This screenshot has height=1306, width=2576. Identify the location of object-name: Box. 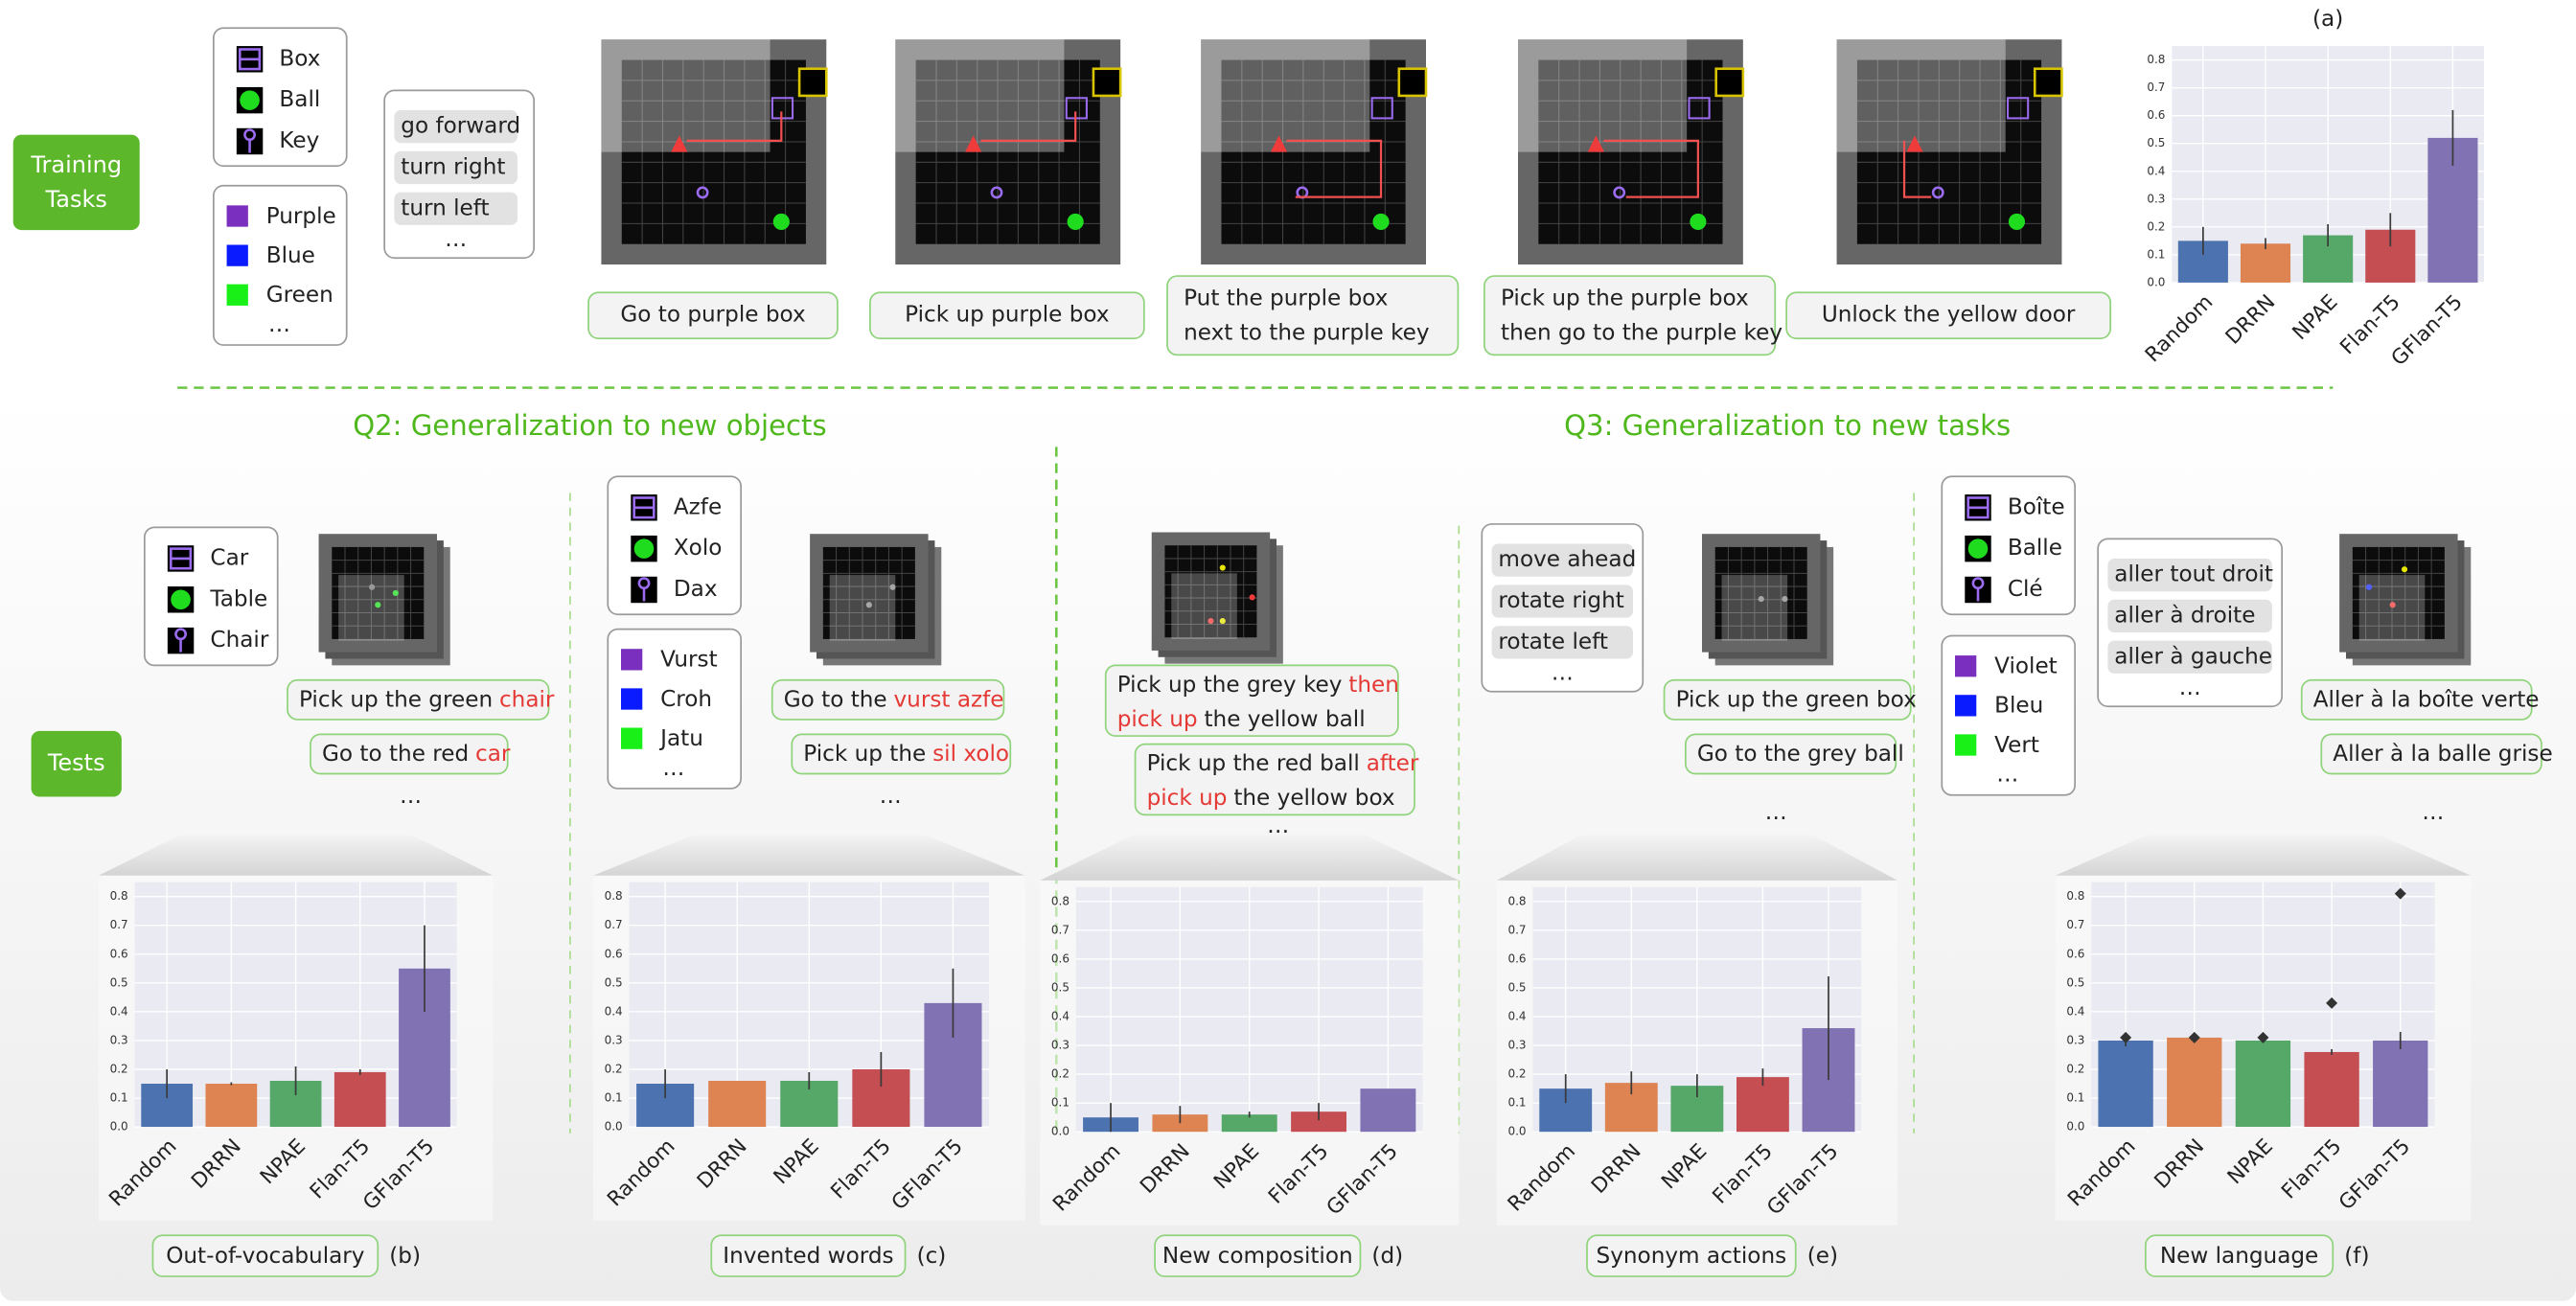
(299, 58).